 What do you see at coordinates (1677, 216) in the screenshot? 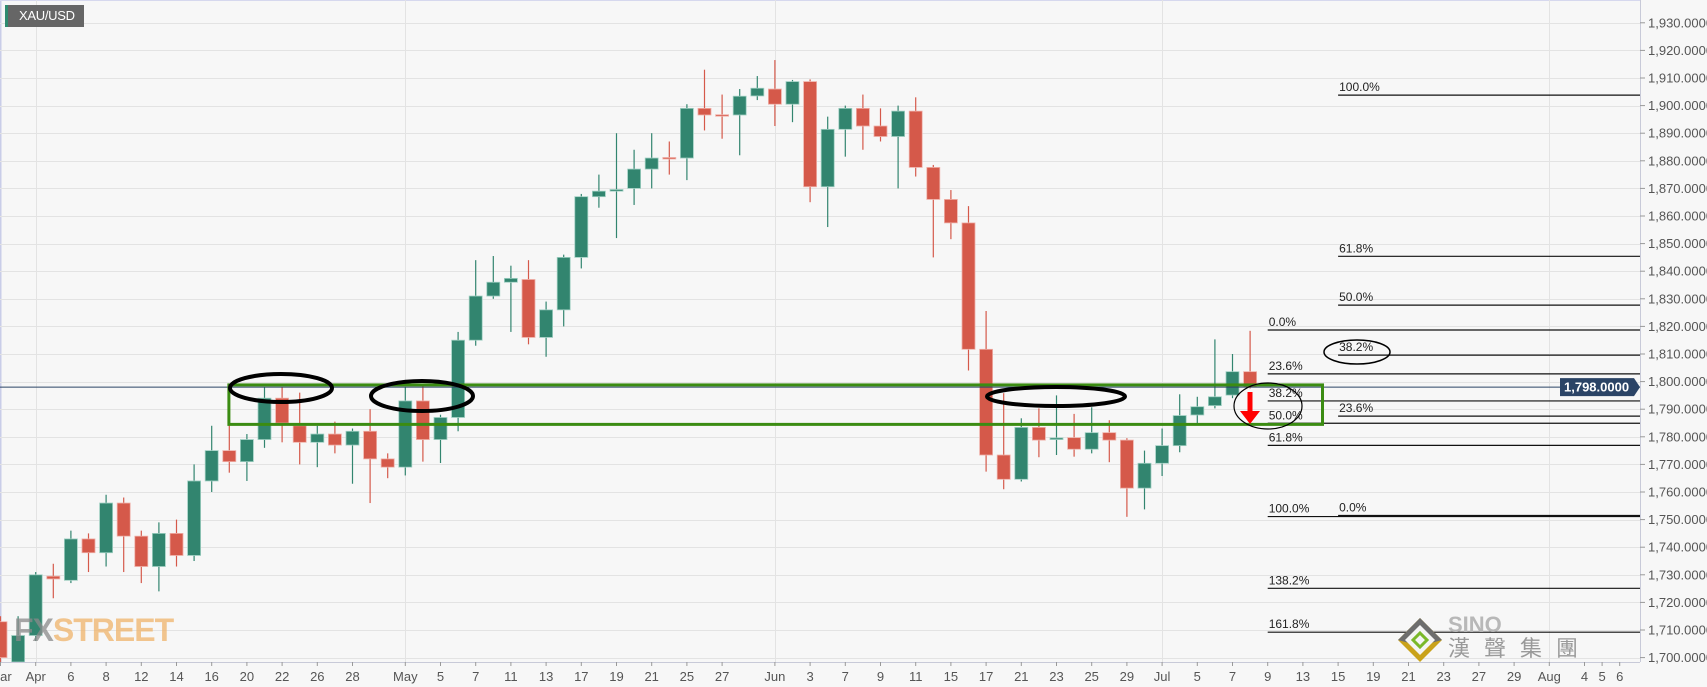
I see `y-tick-label: 1,860.0000` at bounding box center [1677, 216].